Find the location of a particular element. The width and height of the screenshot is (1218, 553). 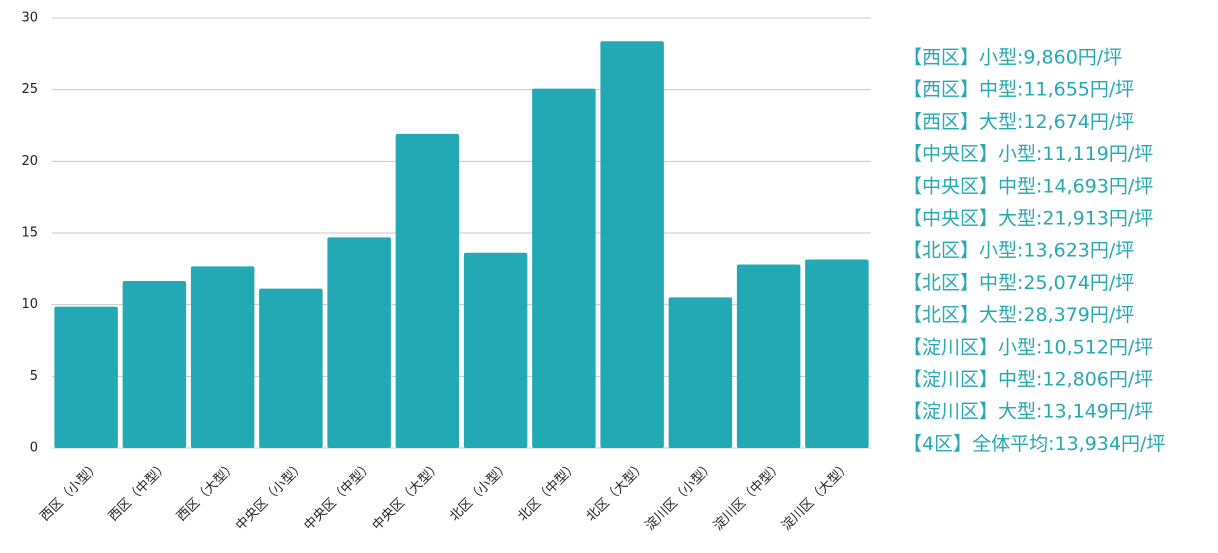

x-tick-label: 西区（大型） is located at coordinates (207, 492).